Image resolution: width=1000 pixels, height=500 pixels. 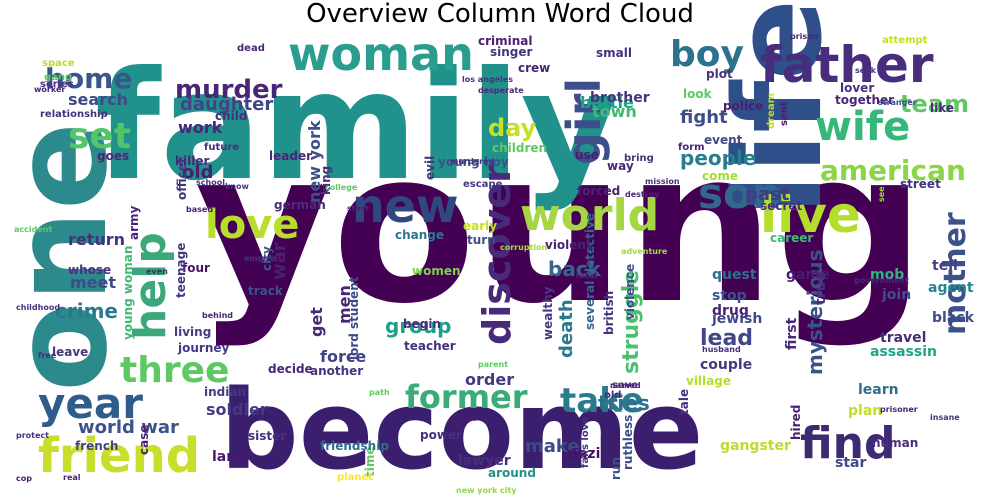 What do you see at coordinates (630, 292) in the screenshot?
I see `word-106: violence` at bounding box center [630, 292].